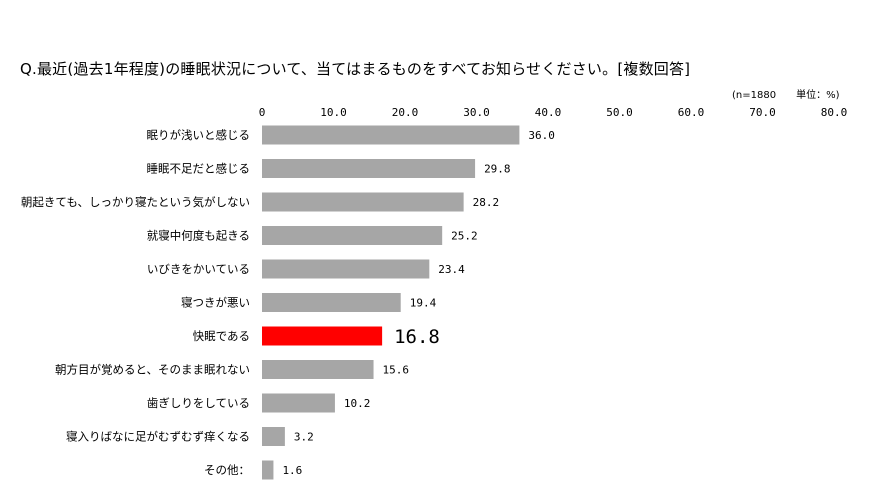 Image resolution: width=889 pixels, height=497 pixels. What do you see at coordinates (227, 470) in the screenshot?
I see `category-label: その他：` at bounding box center [227, 470].